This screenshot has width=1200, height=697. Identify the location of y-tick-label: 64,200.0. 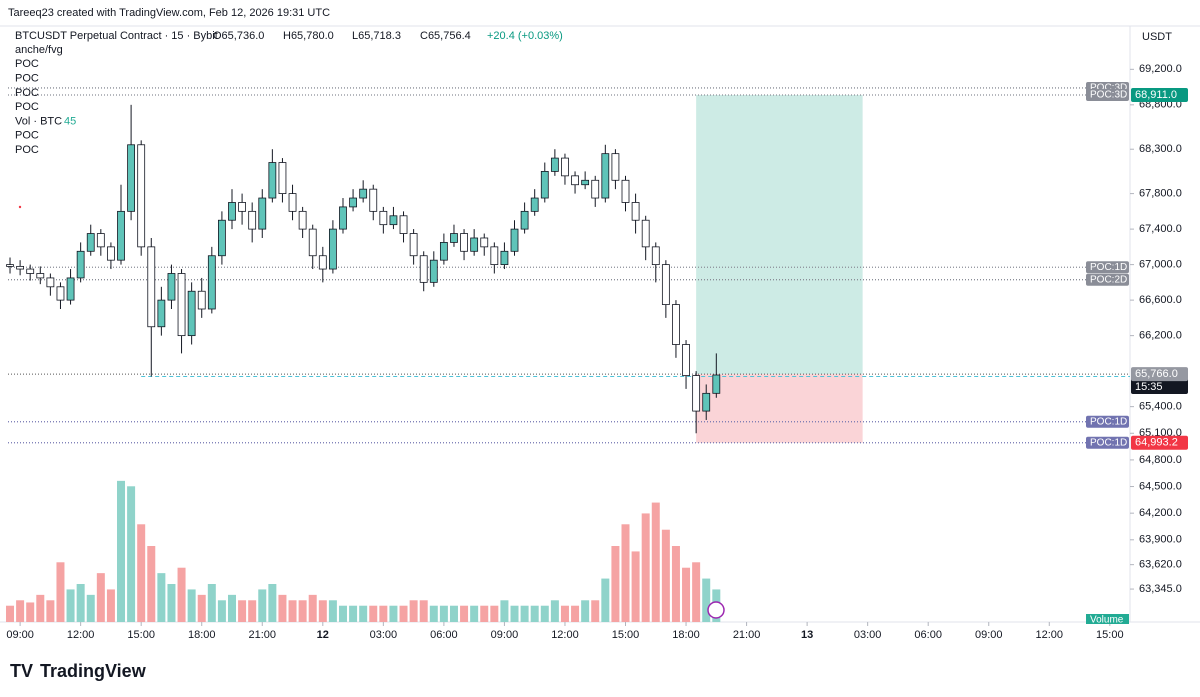
(1160, 513).